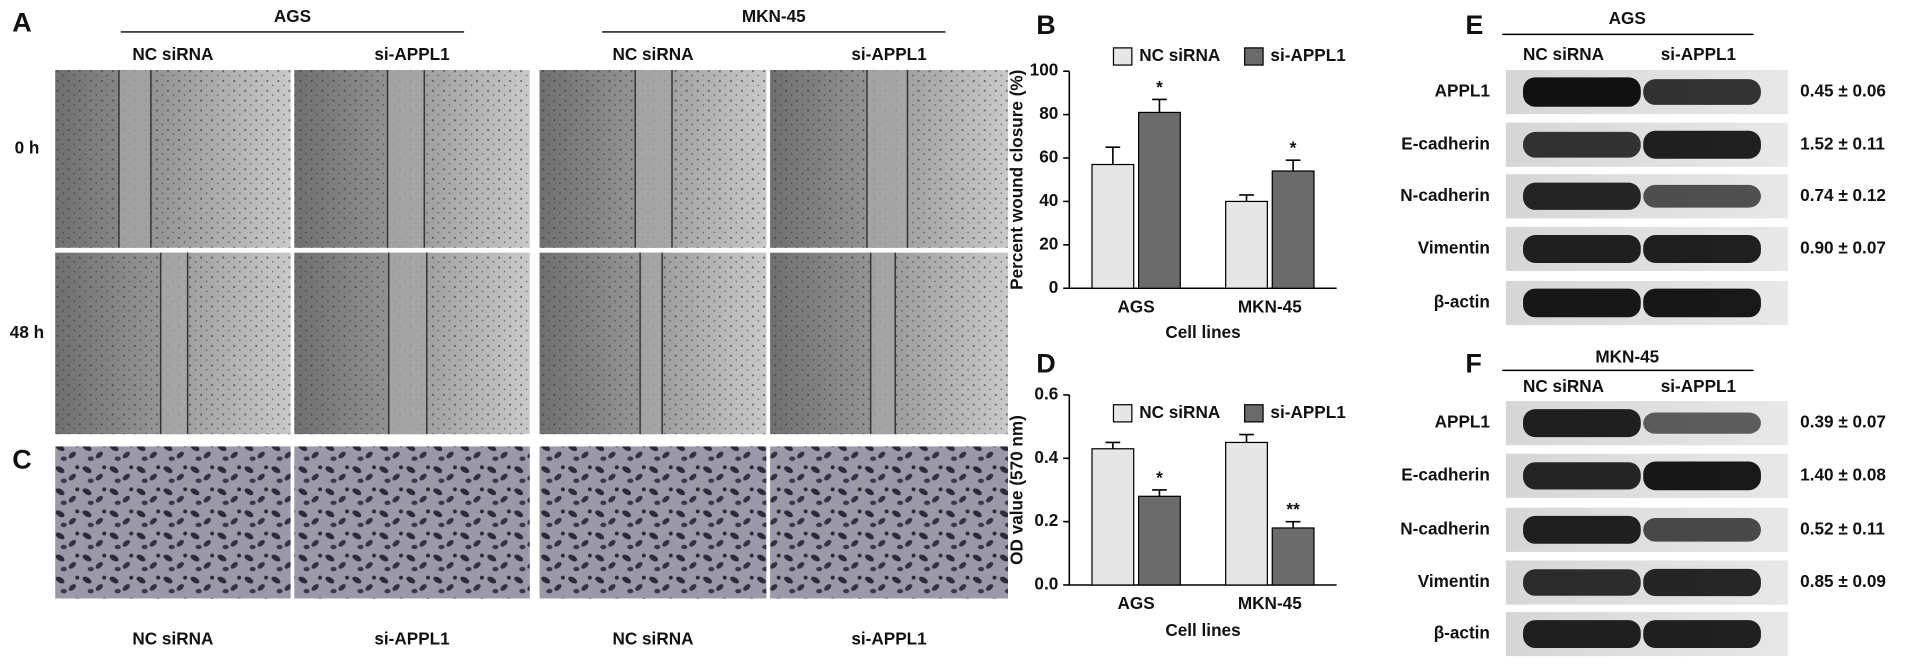  What do you see at coordinates (1454, 581) in the screenshot?
I see `protein-label: Vimentin` at bounding box center [1454, 581].